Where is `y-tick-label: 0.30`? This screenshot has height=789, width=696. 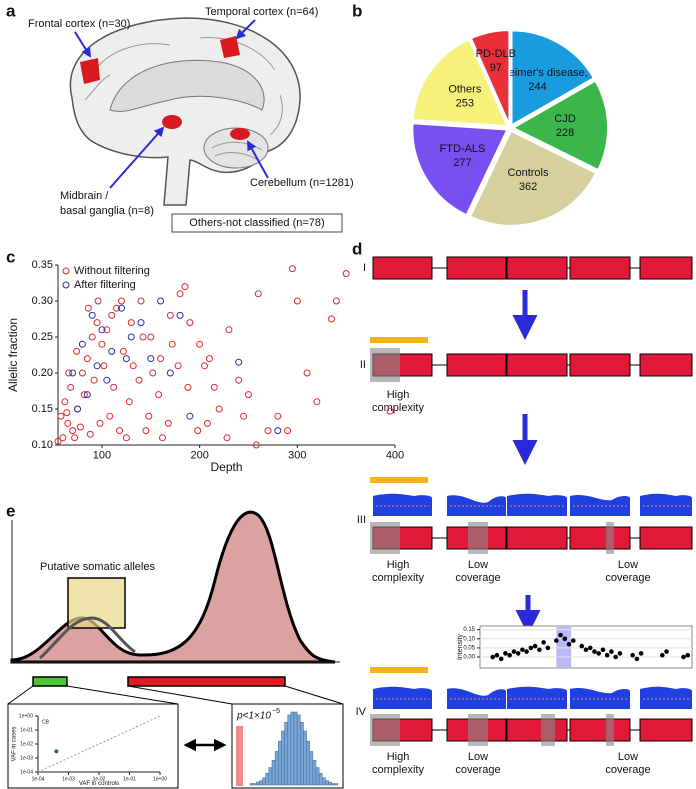 y-tick-label: 0.30 is located at coordinates (42, 301).